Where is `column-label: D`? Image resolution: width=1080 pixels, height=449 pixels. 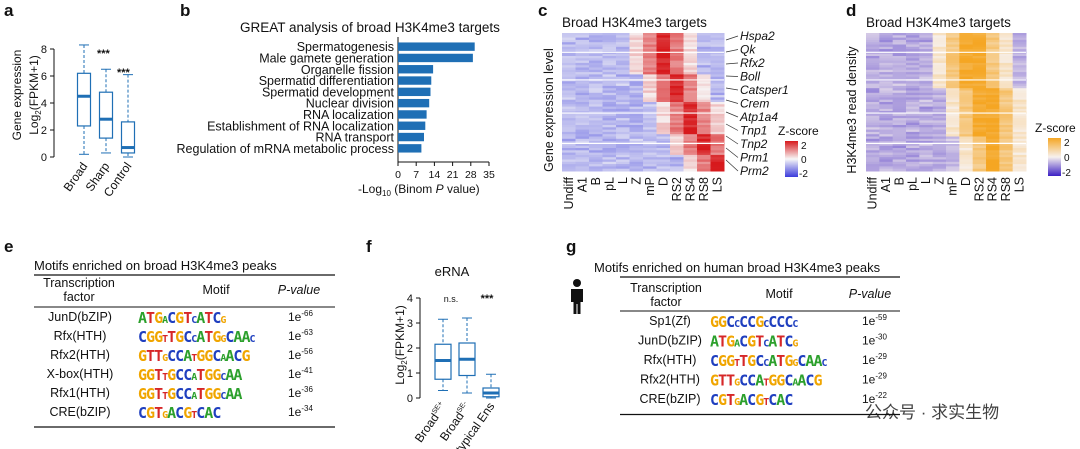
column-label: D is located at coordinates (966, 181).